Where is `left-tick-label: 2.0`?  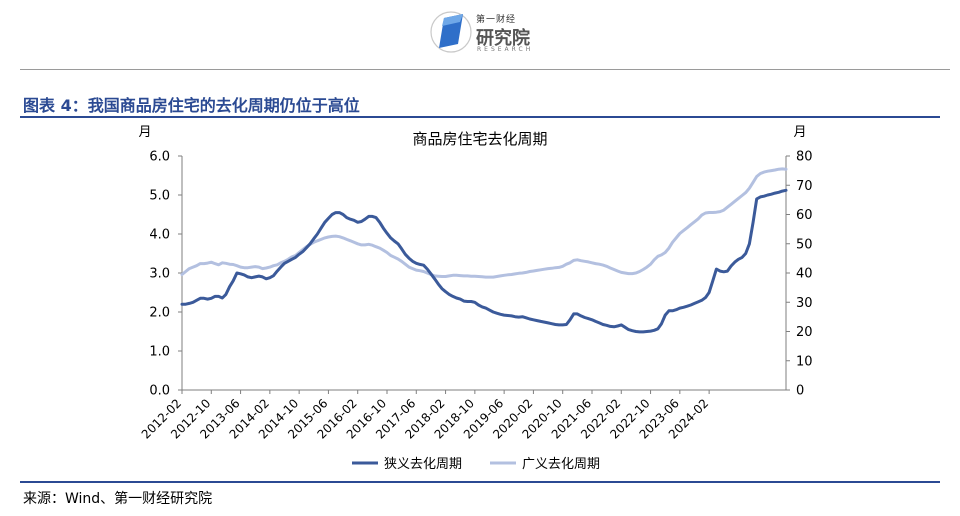
left-tick-label: 2.0 is located at coordinates (159, 313).